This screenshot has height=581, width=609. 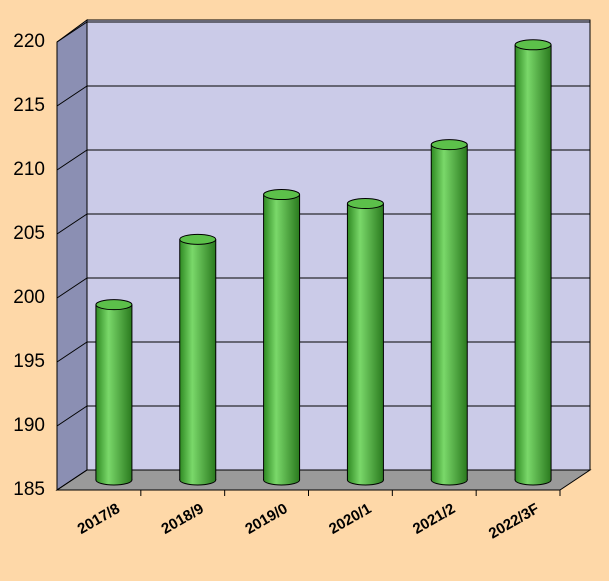 What do you see at coordinates (72, 255) in the screenshot?
I see `side-wall` at bounding box center [72, 255].